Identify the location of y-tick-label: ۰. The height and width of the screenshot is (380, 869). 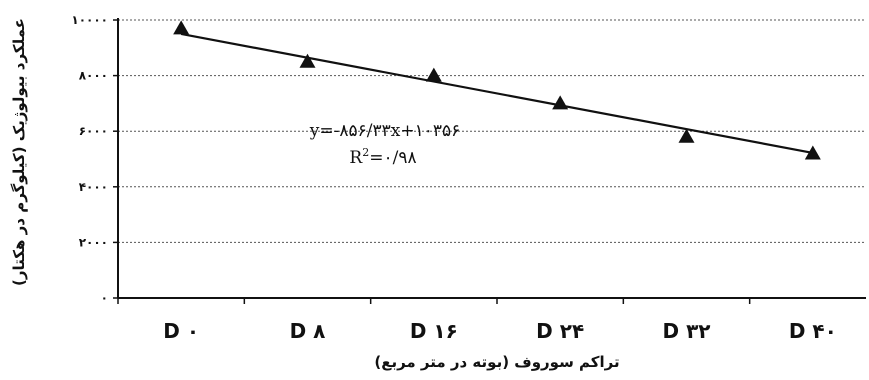
(104, 298).